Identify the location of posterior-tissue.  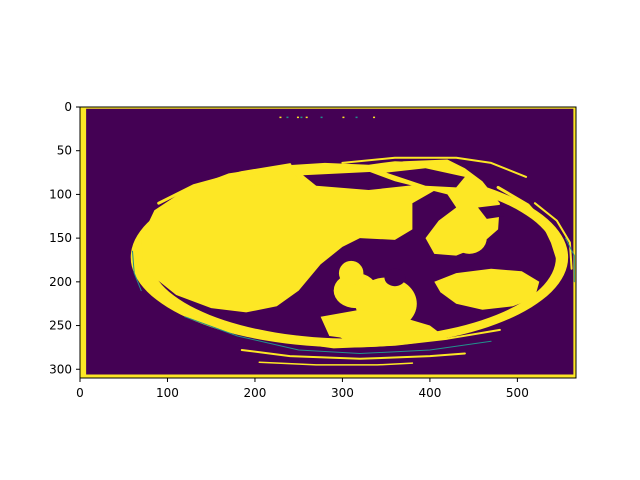
(384, 326).